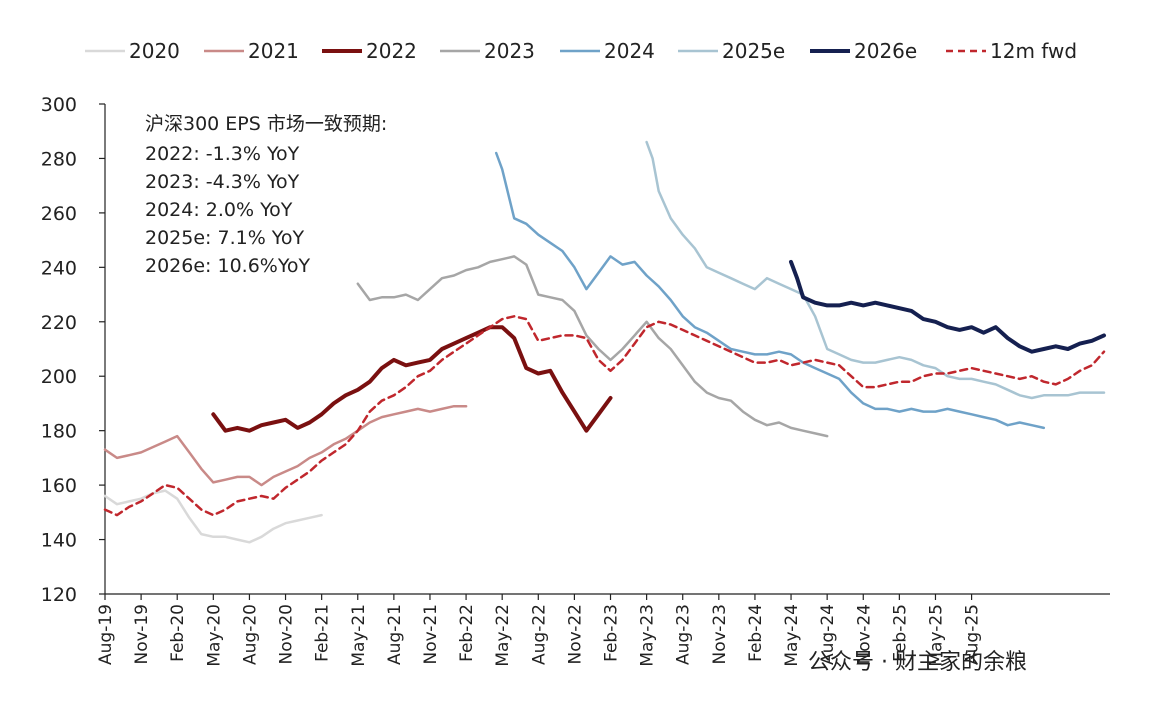 The width and height of the screenshot is (1168, 708). Describe the element at coordinates (1033, 51) in the screenshot. I see `legend-label-12m-fwd: 12m fwd` at that location.